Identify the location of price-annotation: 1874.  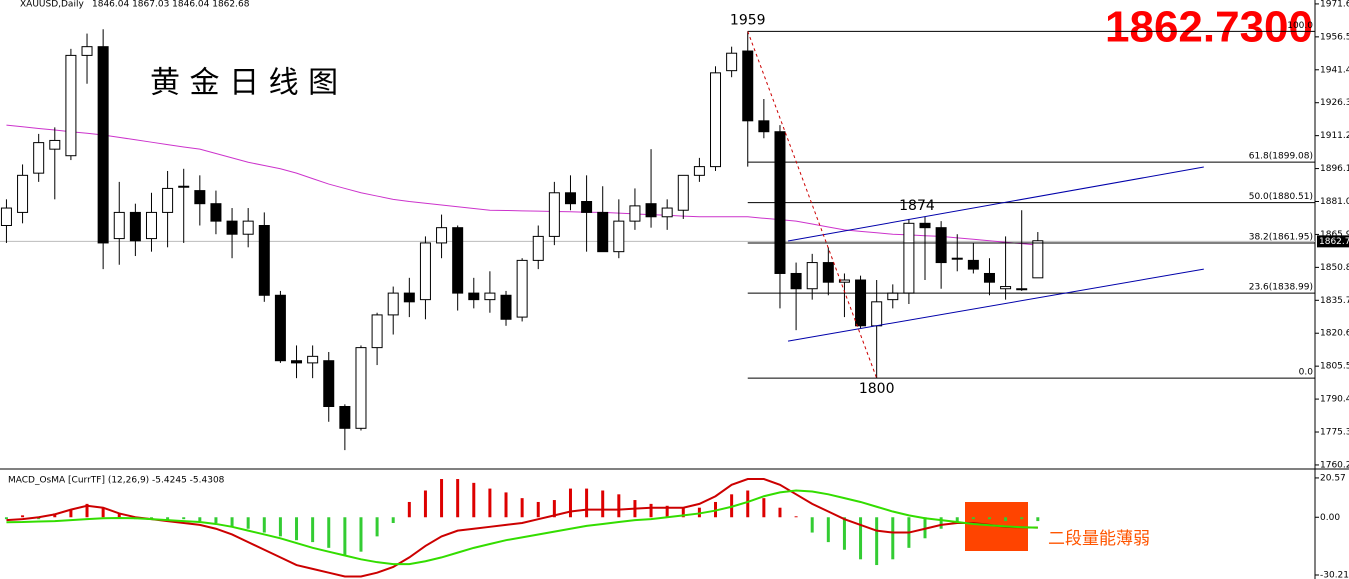
(917, 206).